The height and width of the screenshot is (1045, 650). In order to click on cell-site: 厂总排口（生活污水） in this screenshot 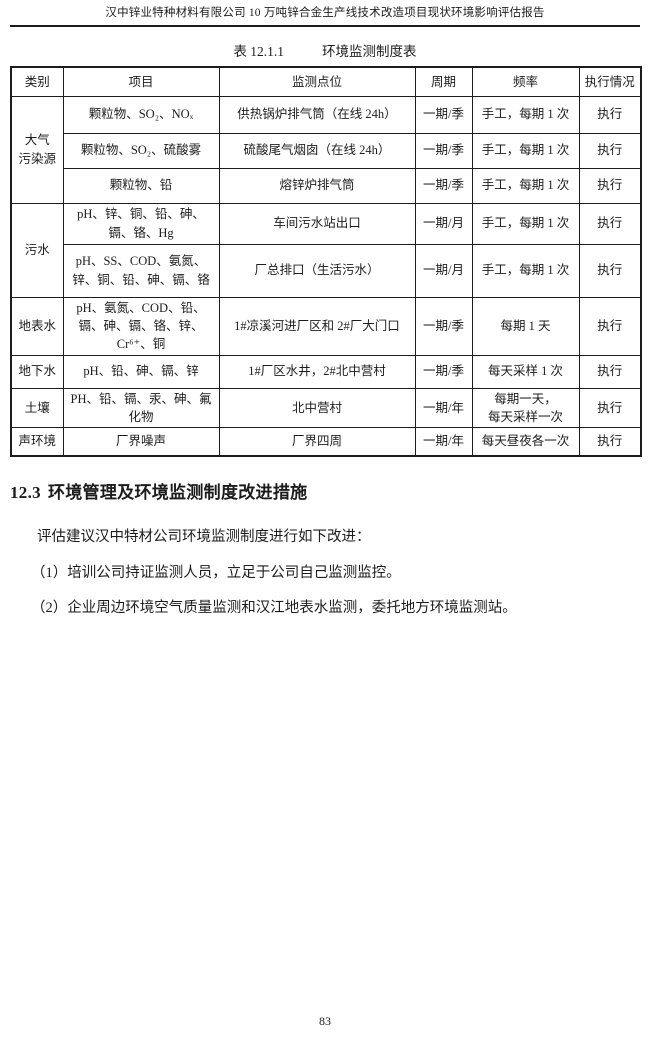, I will do `click(317, 270)`.